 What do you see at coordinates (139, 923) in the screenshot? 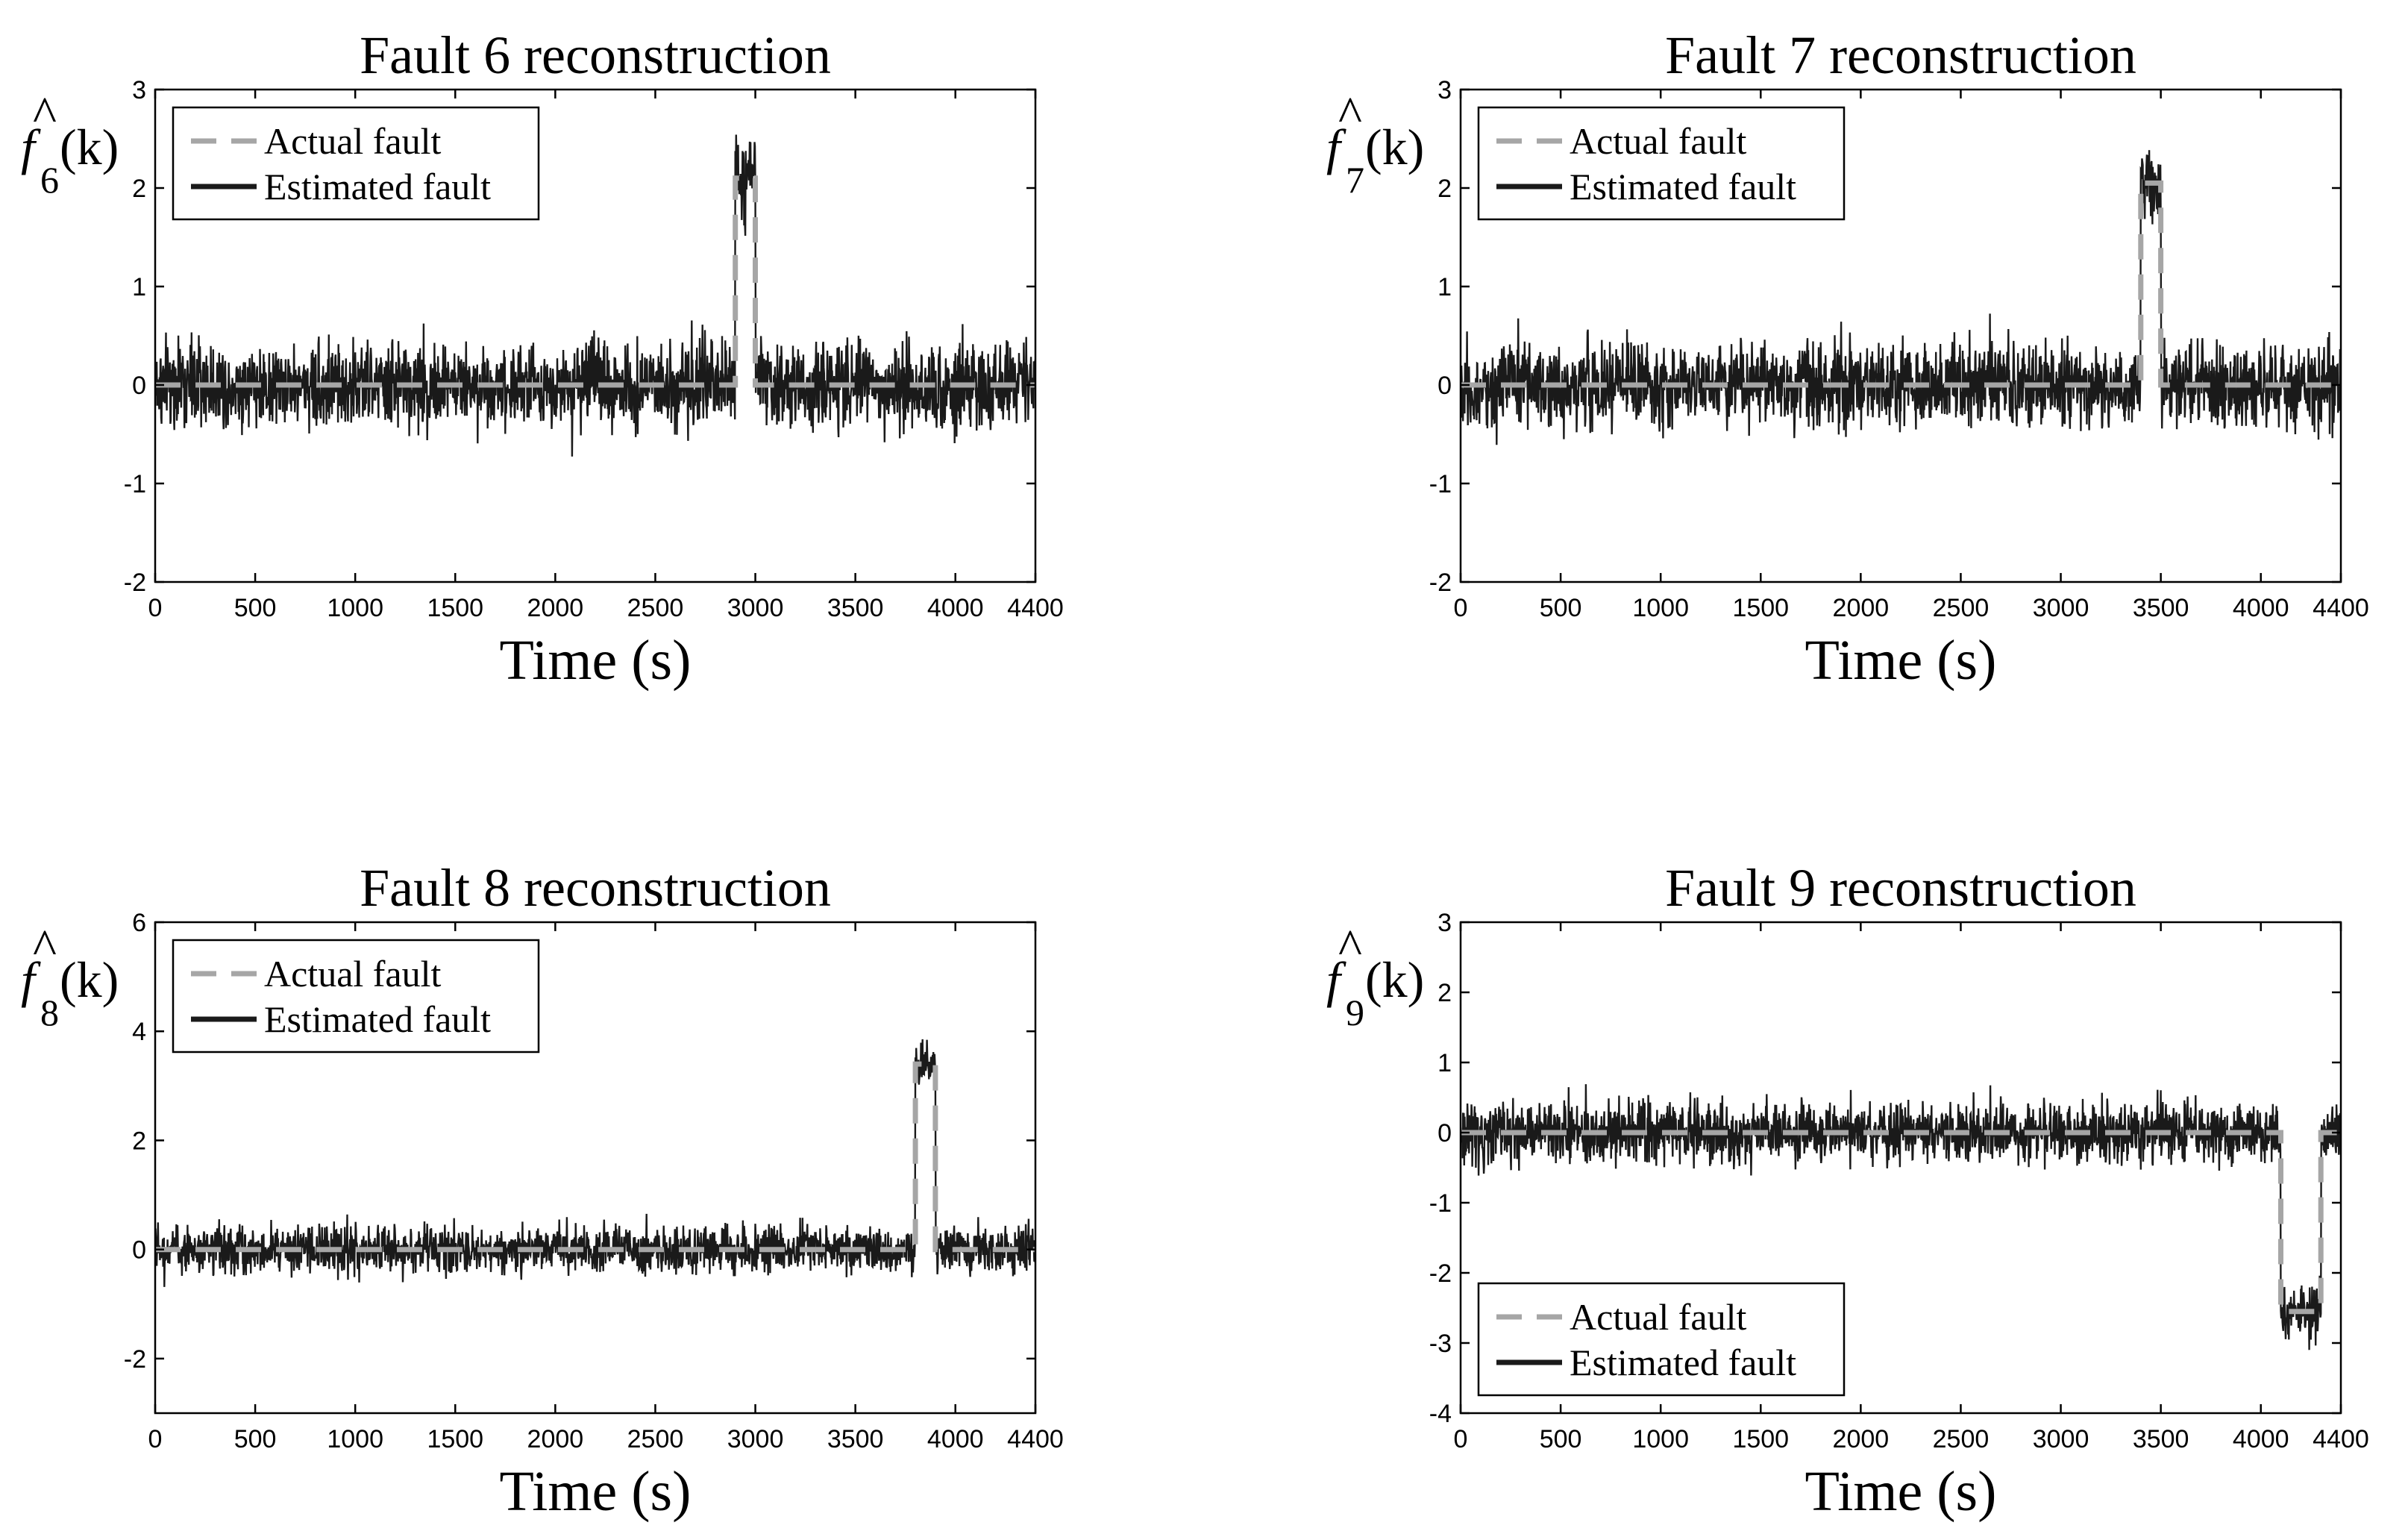
I see `y-tick-label: 6` at bounding box center [139, 923].